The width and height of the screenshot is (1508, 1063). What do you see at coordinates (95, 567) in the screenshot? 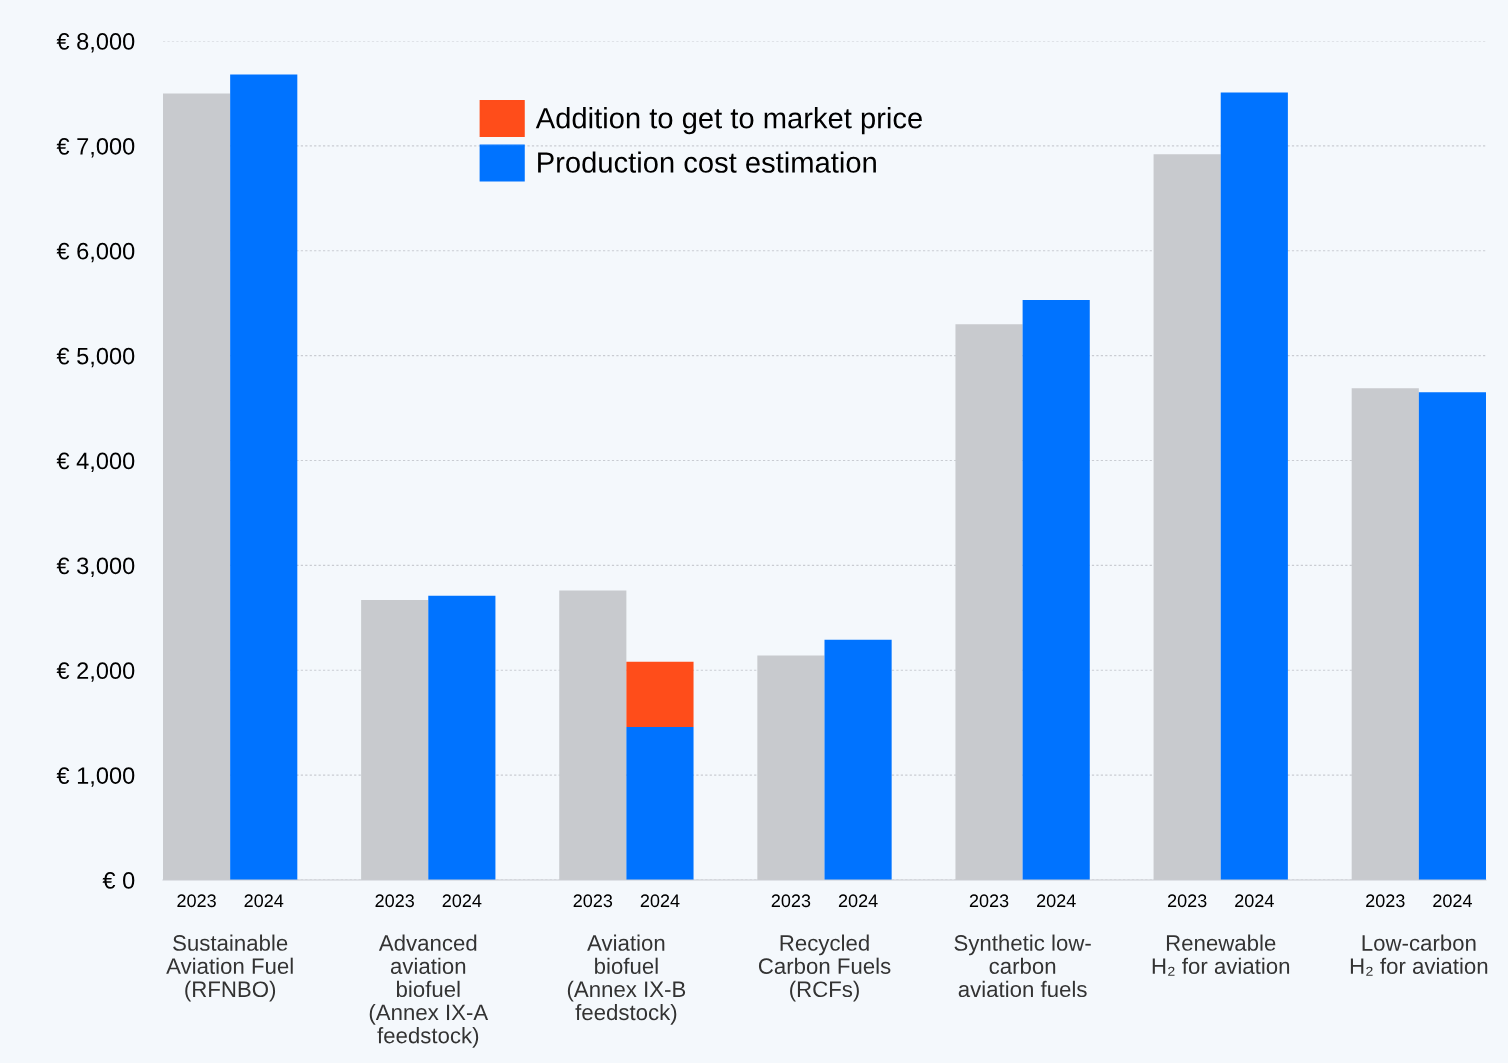
I see `y-tick-label: € 3,000` at bounding box center [95, 567].